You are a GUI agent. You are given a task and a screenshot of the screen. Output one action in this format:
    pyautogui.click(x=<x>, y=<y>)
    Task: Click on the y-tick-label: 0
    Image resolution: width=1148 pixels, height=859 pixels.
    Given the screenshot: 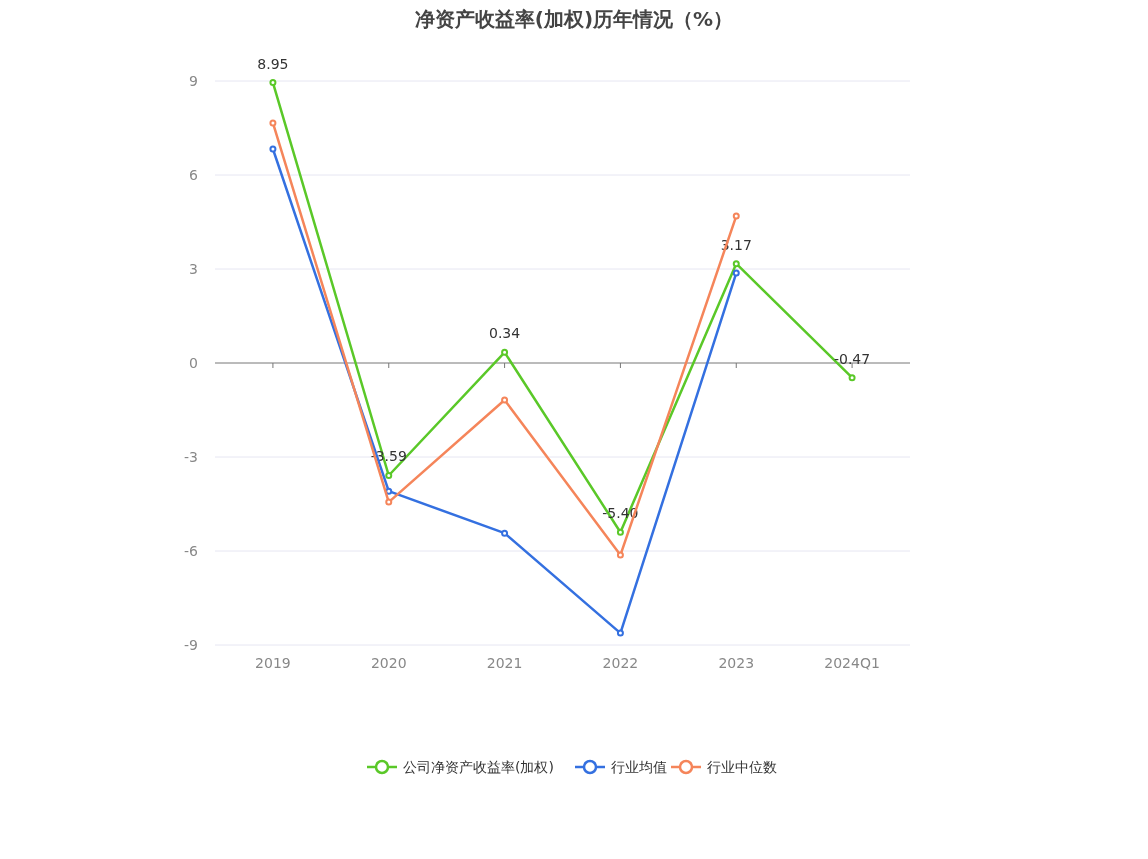 What is the action you would take?
    pyautogui.click(x=193, y=363)
    